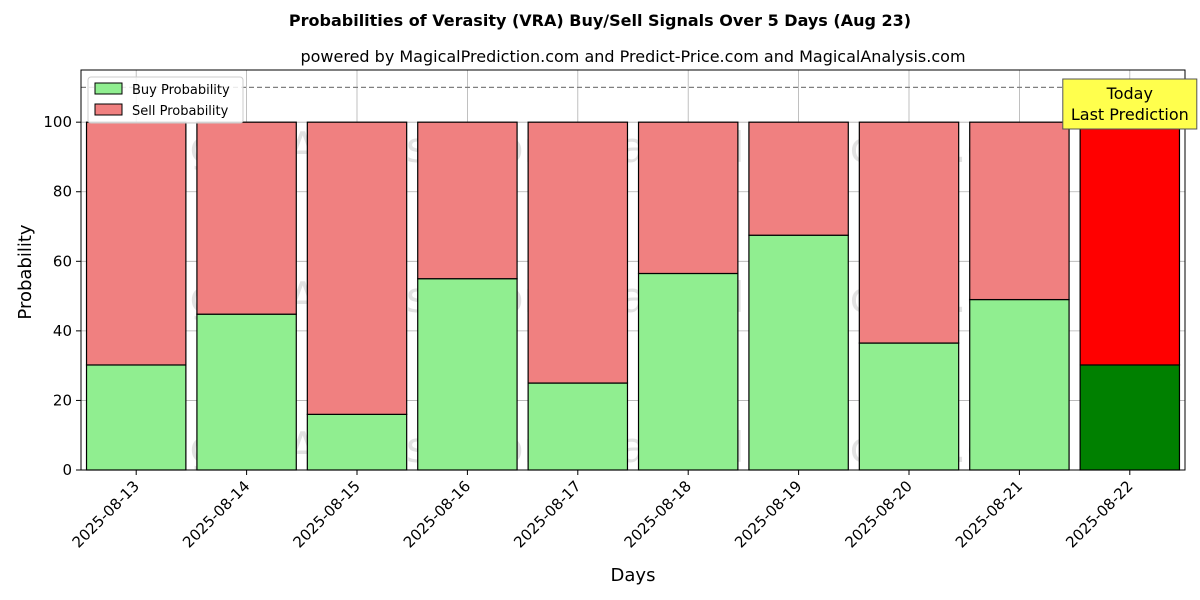 The height and width of the screenshot is (600, 1200). Describe the element at coordinates (326, 514) in the screenshot. I see `x-tick-label: 2025-08-15` at that location.